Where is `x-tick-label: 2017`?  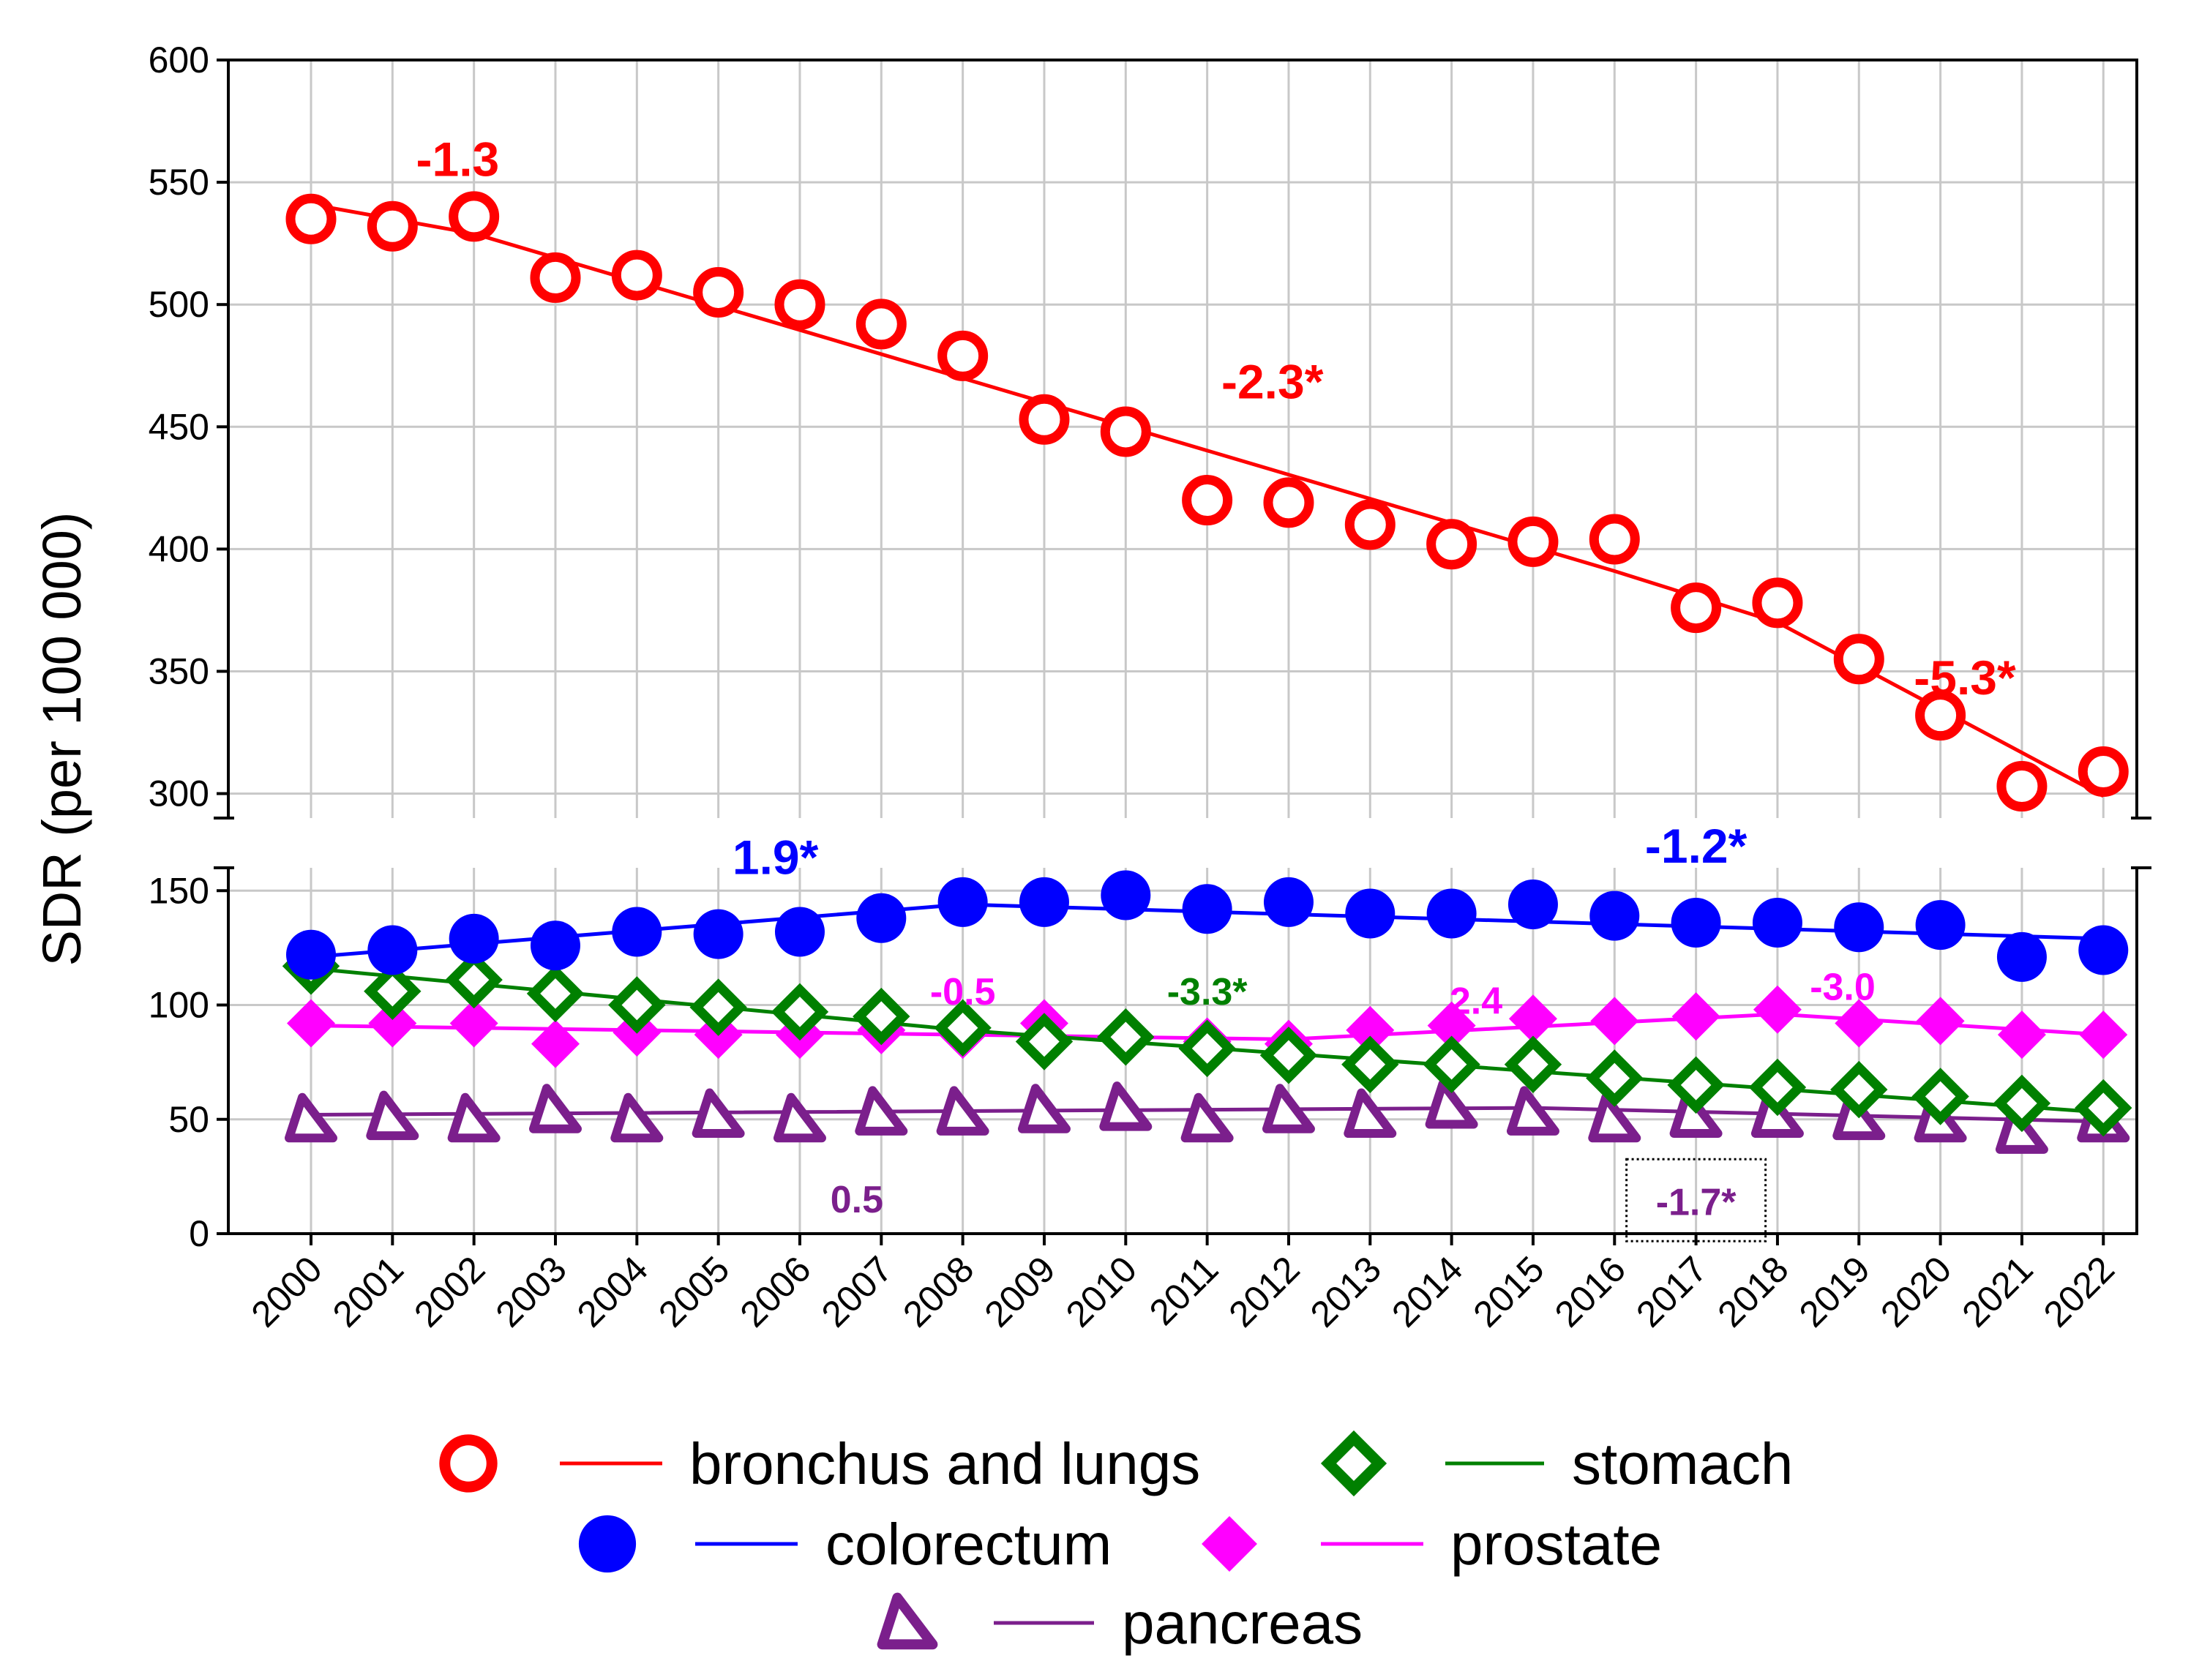 x-tick-label: 2017 is located at coordinates (1671, 1291).